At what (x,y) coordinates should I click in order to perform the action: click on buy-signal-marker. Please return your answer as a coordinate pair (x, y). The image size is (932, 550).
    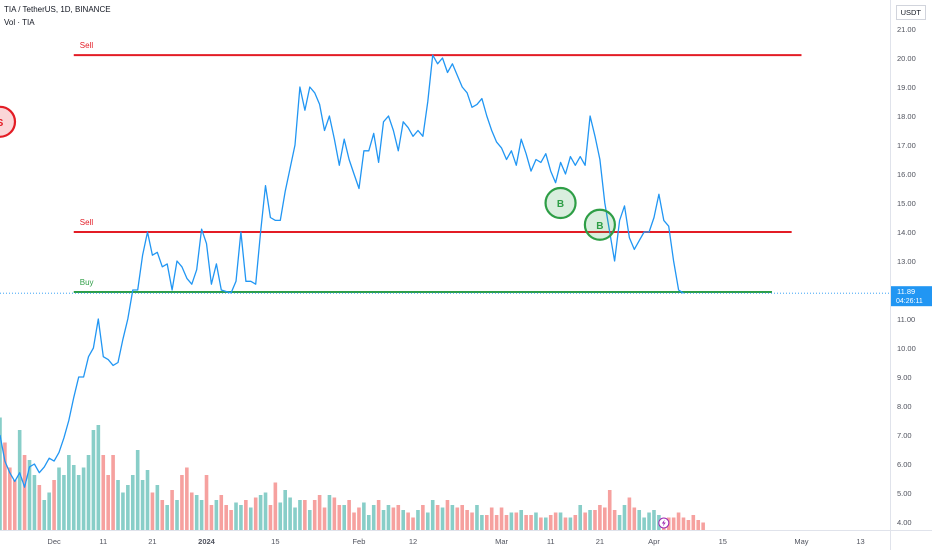
    Looking at the image, I should click on (560, 203).